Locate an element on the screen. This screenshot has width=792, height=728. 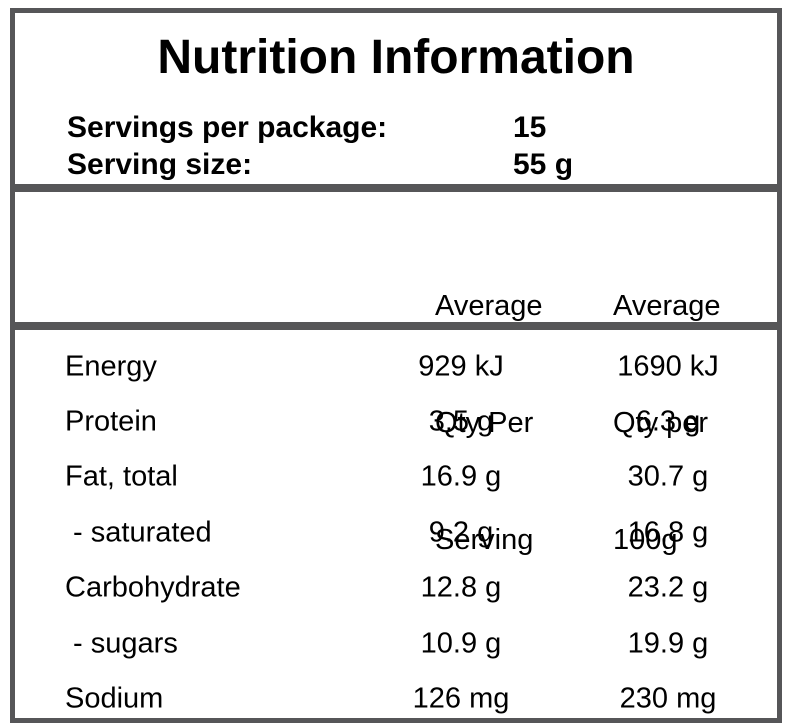
table-row-sugars: - sugars 10.9 g 19.9 g is located at coordinates (396, 643).